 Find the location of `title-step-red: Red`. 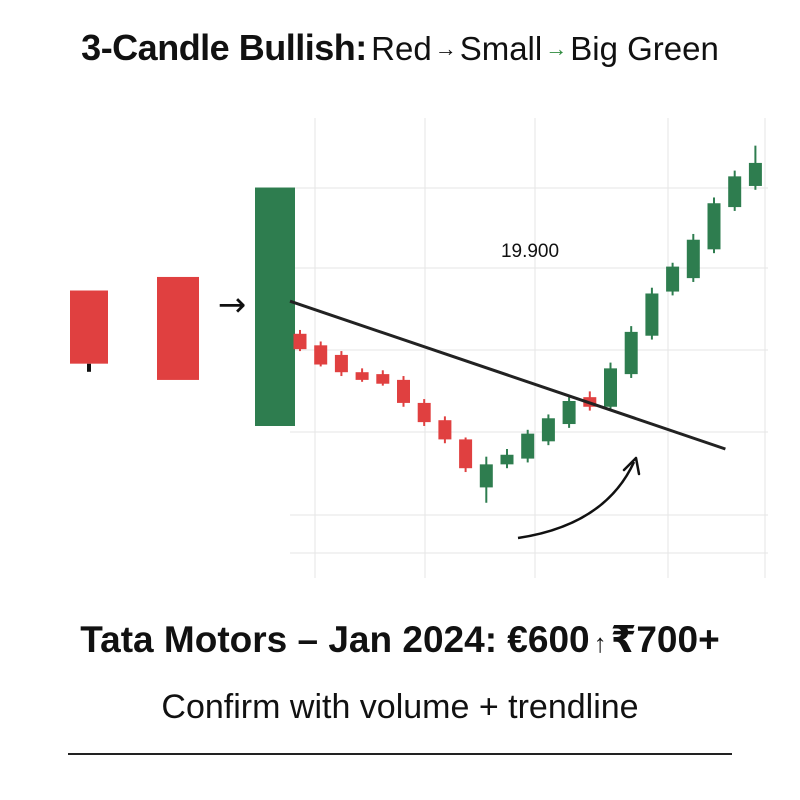

title-step-red: Red is located at coordinates (401, 48).